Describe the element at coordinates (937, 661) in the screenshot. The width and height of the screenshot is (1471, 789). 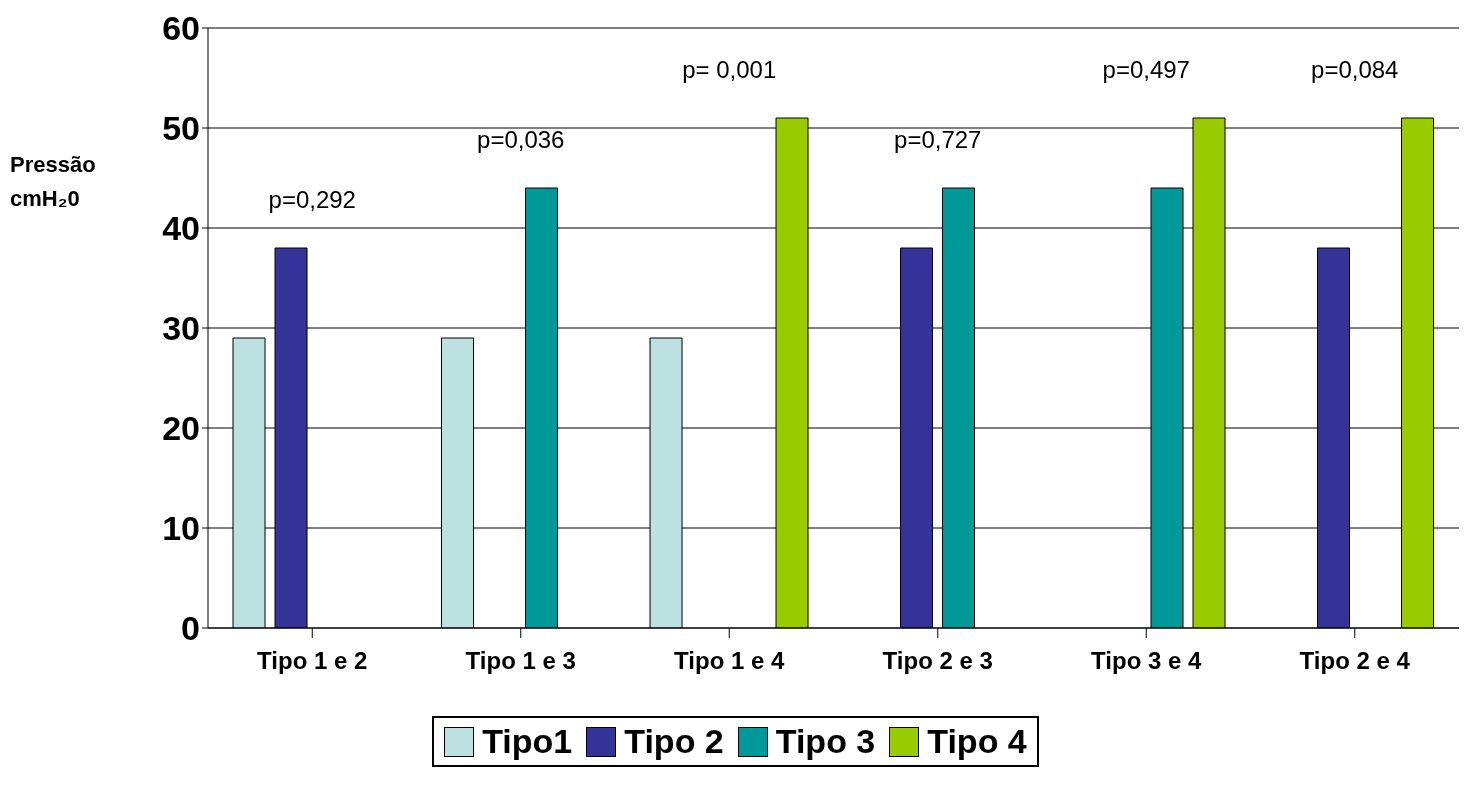
I see `x-tick-label: Tipo 2 e 3` at that location.